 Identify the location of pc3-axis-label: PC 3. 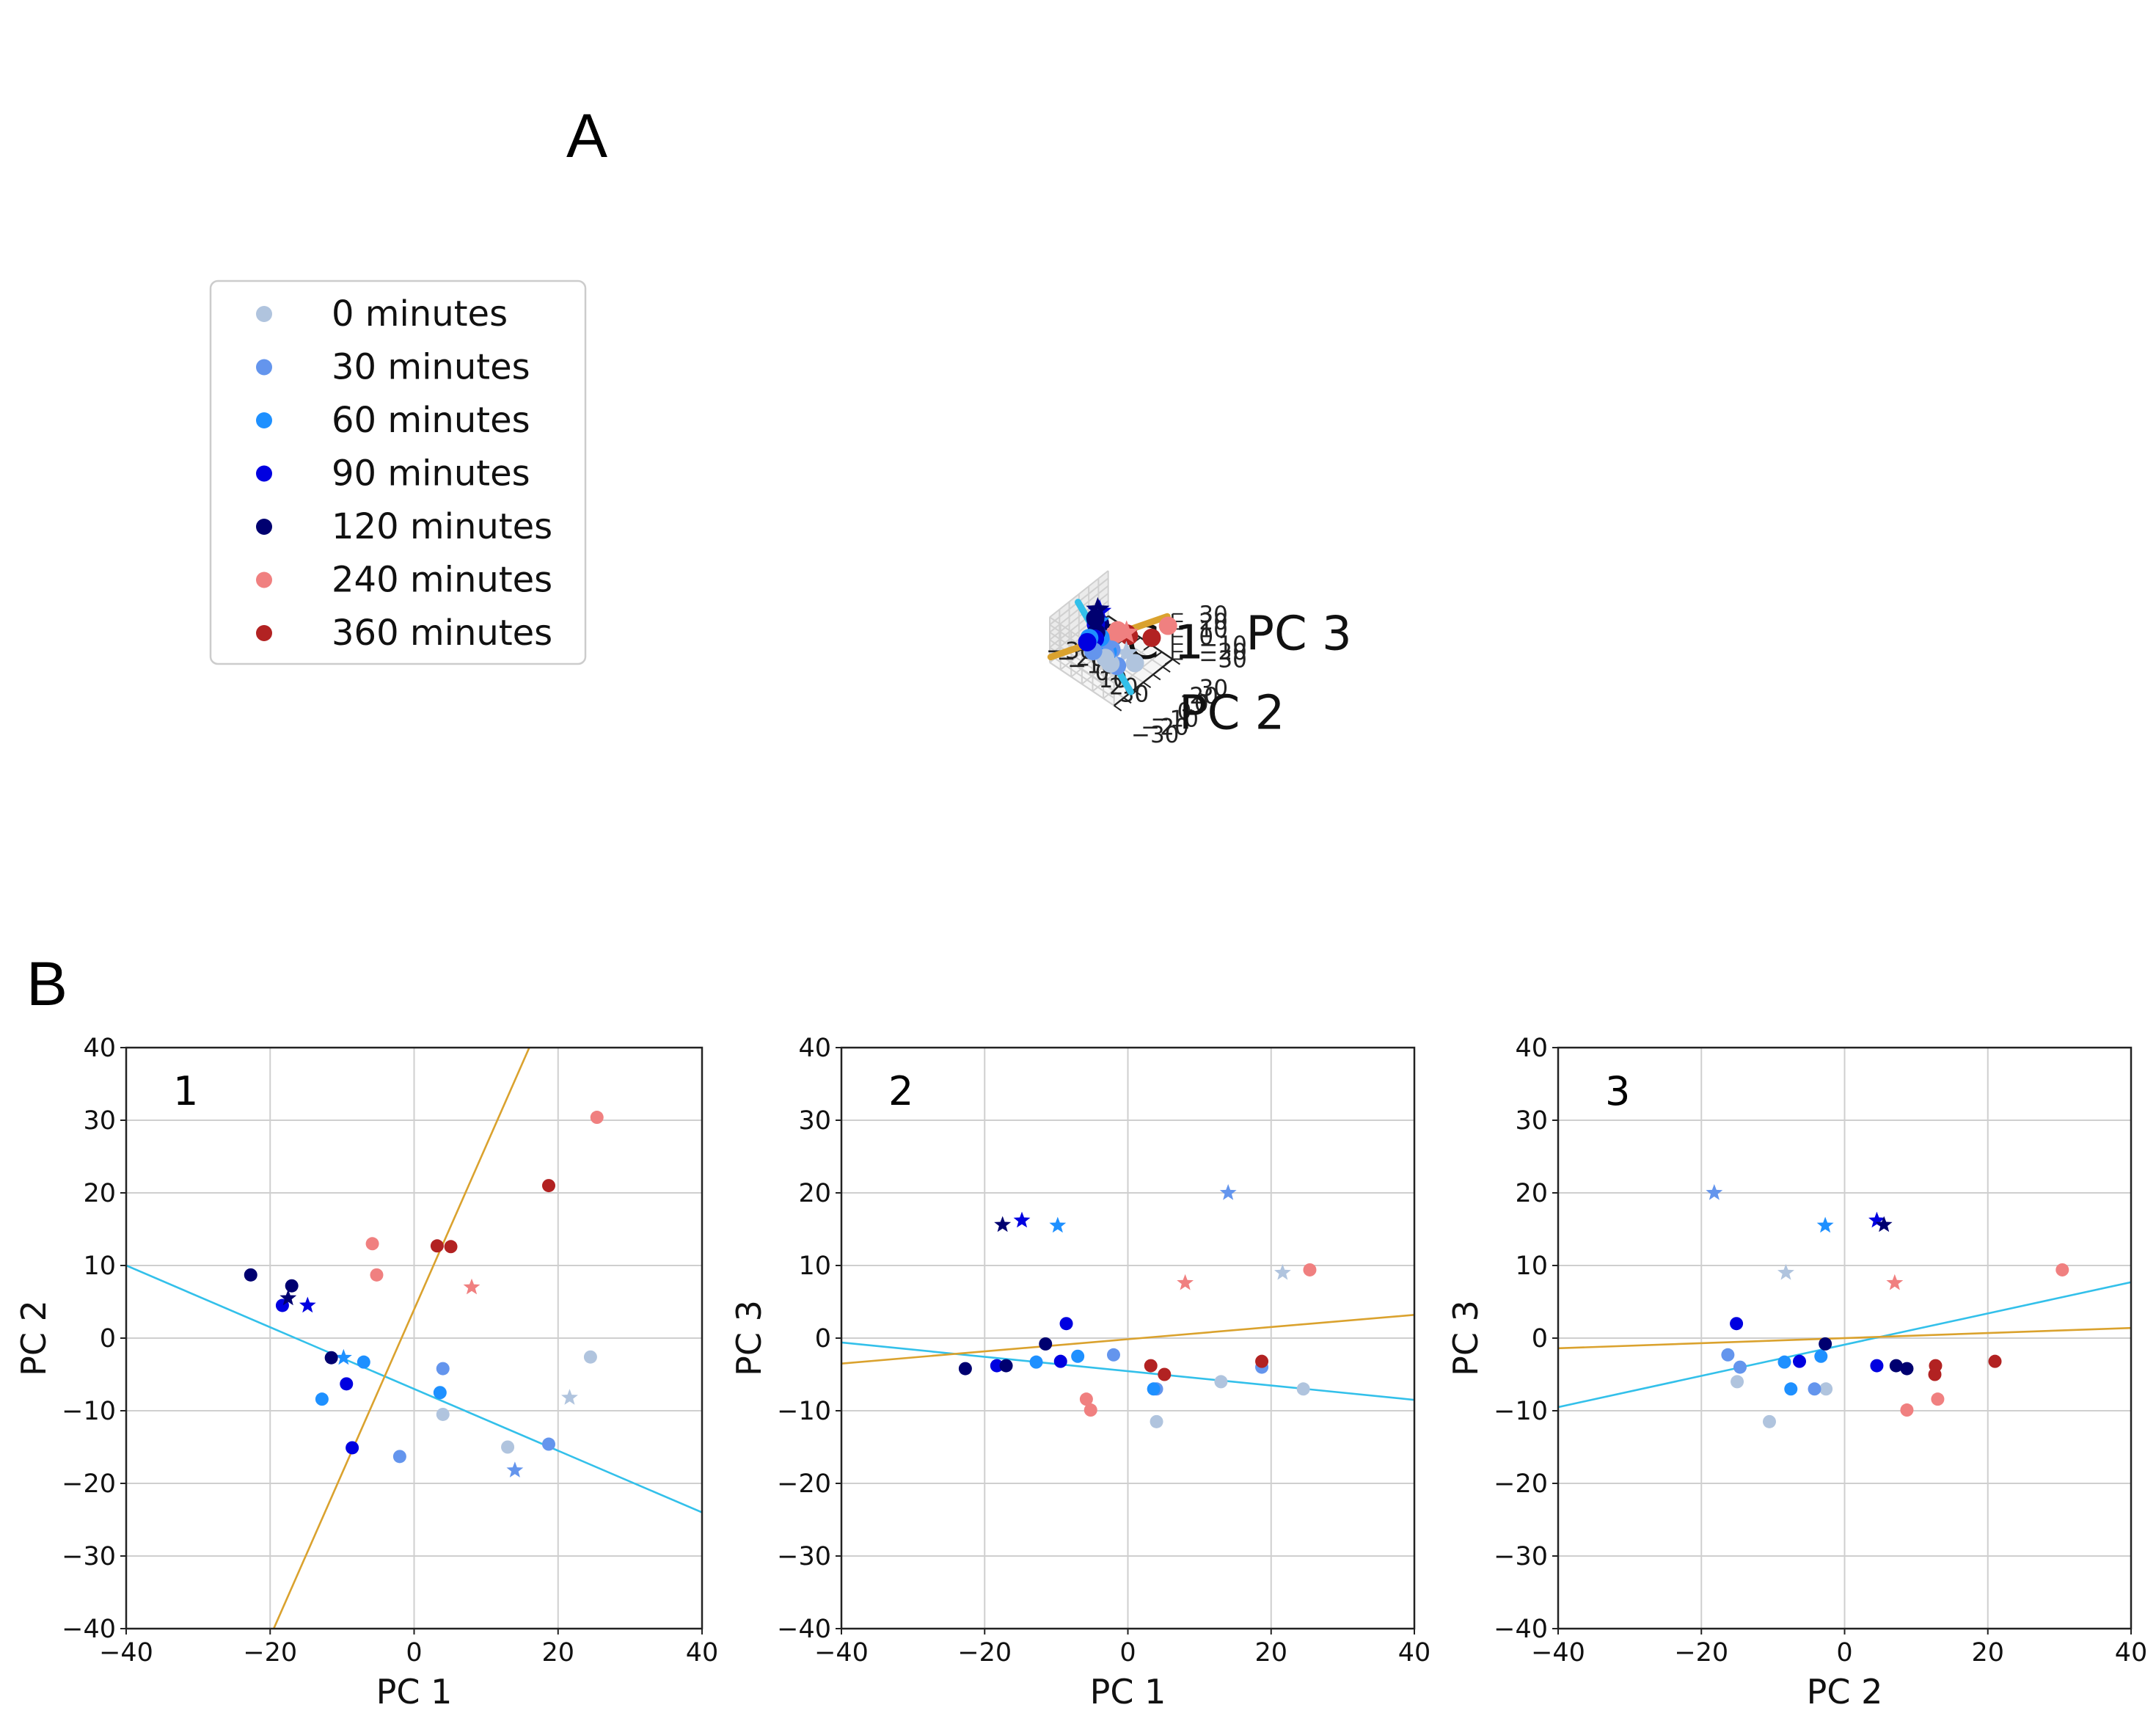
(1298, 634).